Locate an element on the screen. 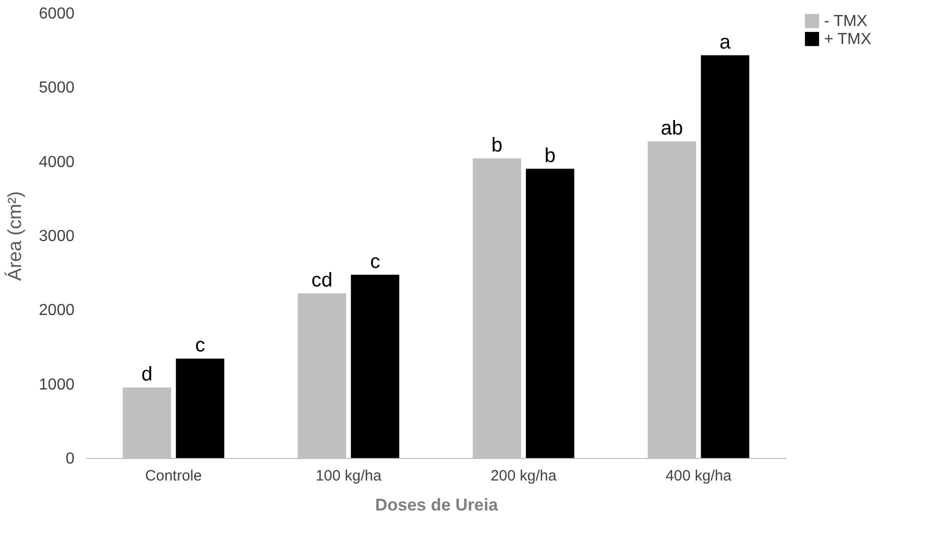  y-tick-label: 3000 is located at coordinates (56, 236).